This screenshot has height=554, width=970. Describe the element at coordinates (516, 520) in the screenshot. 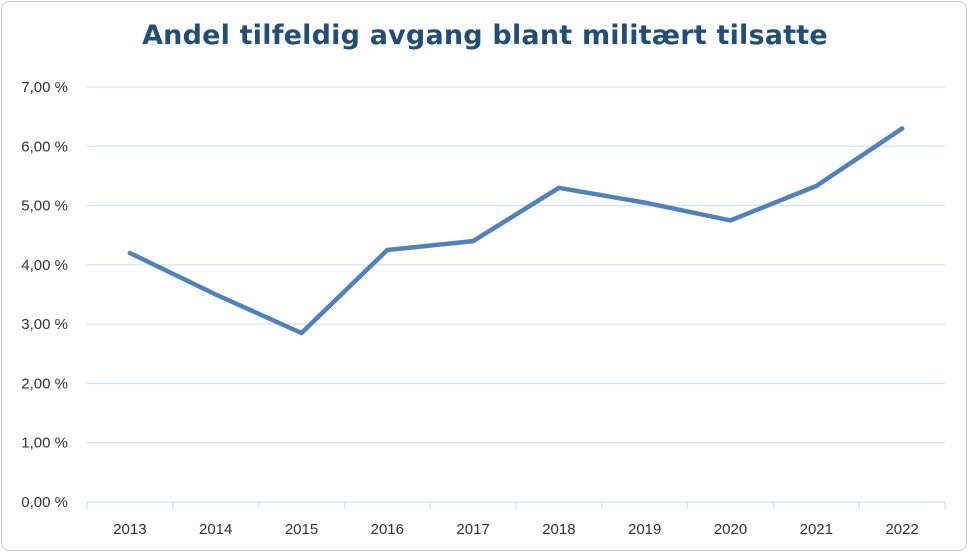

I see `x-axis: 2013 2014 2015 2016 2017 2018 2019 2020 2021 2022` at that location.